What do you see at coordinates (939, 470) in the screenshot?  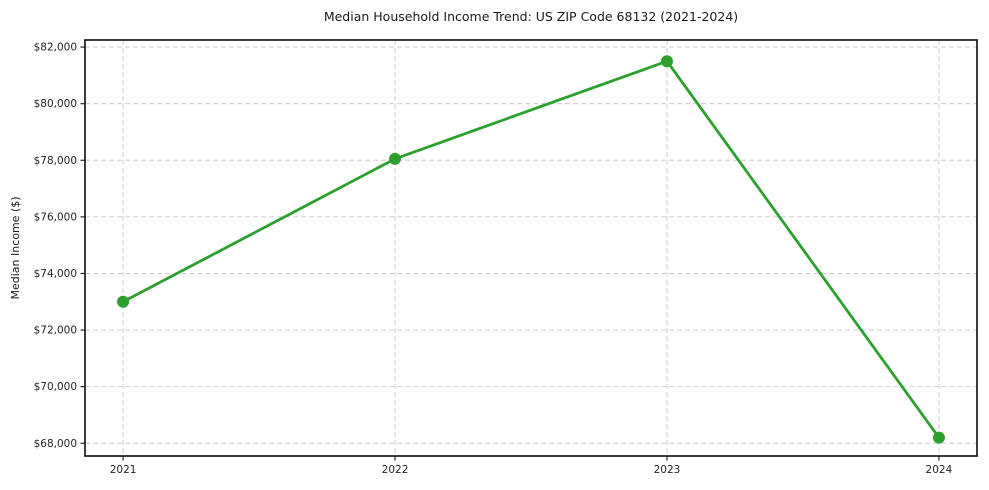 I see `x-tick-label: 2024` at bounding box center [939, 470].